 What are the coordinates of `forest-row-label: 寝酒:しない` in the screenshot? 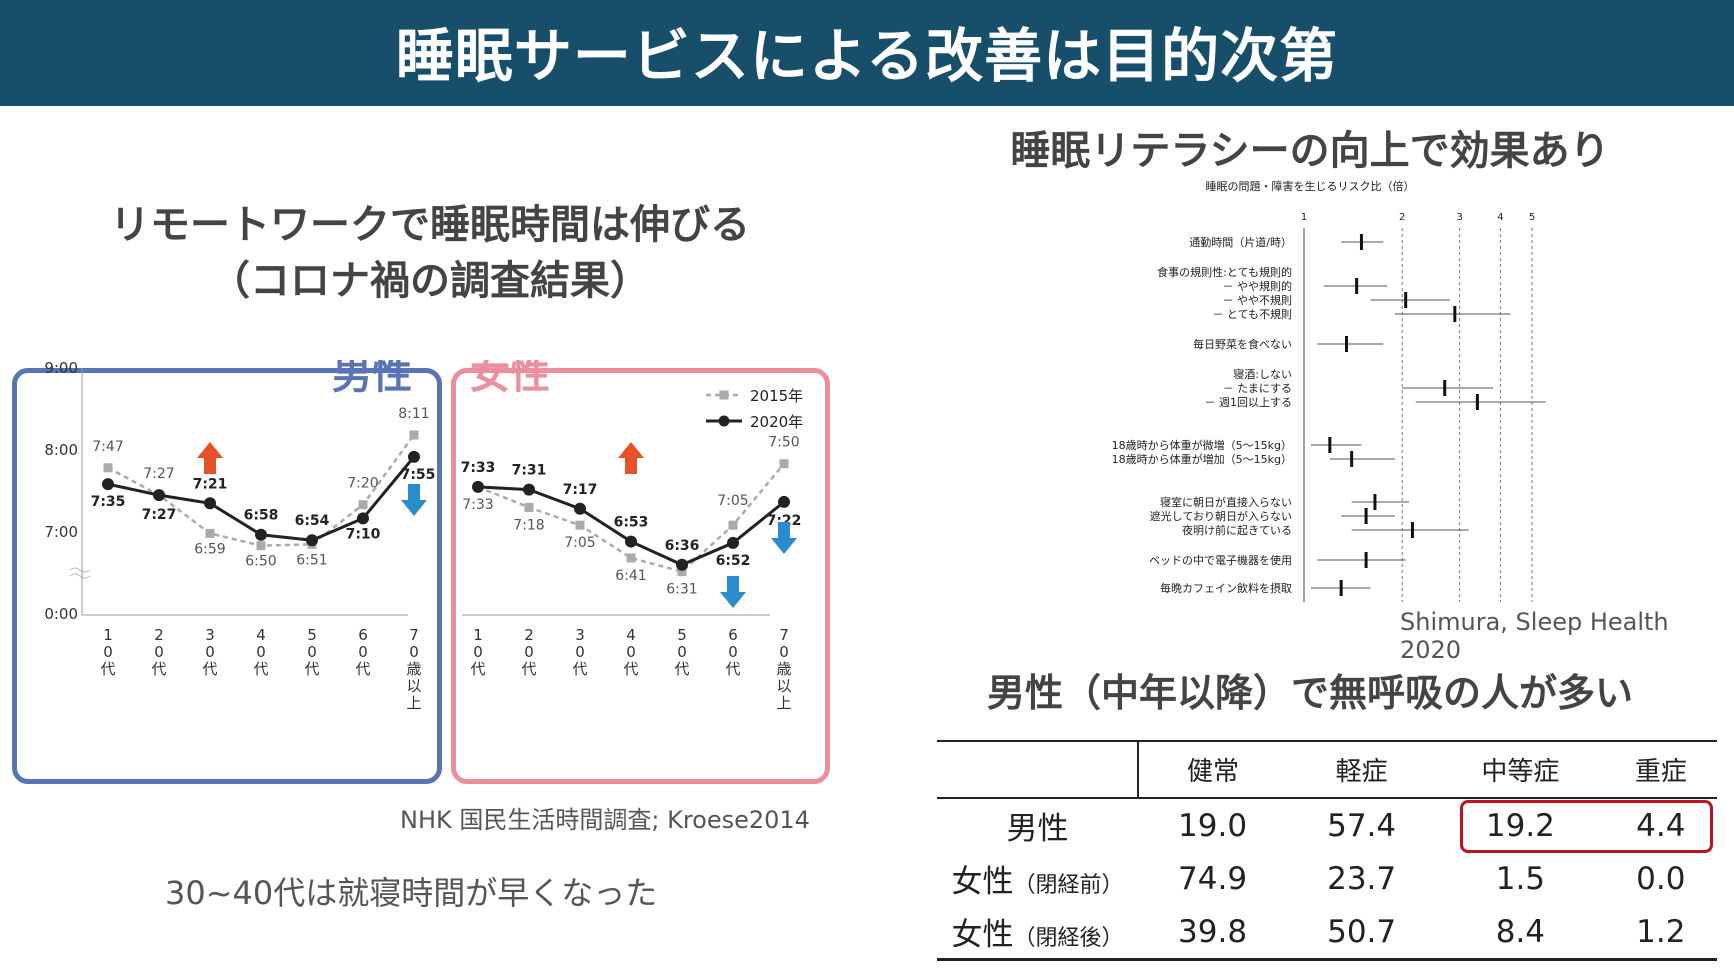 It's located at (1262, 374).